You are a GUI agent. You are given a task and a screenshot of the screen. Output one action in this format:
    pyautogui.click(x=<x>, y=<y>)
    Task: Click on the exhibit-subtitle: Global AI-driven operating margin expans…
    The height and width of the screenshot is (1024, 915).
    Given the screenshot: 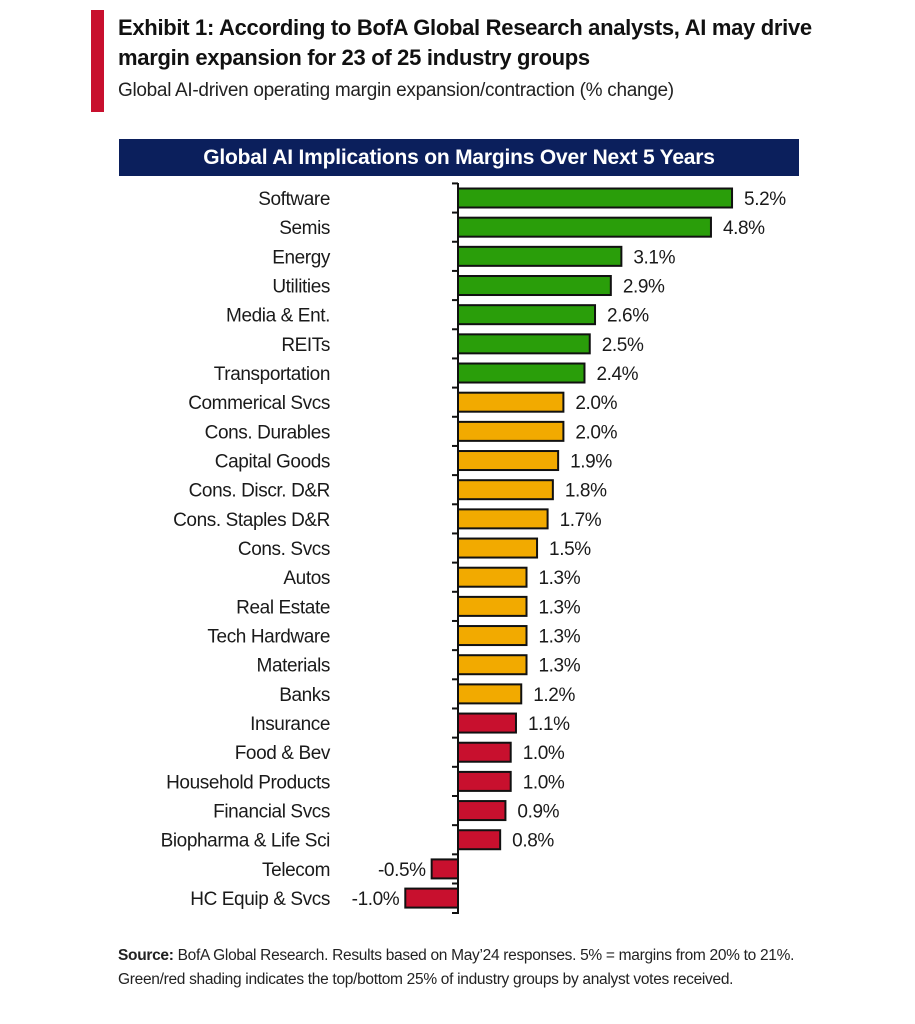 What is the action you would take?
    pyautogui.click(x=396, y=90)
    